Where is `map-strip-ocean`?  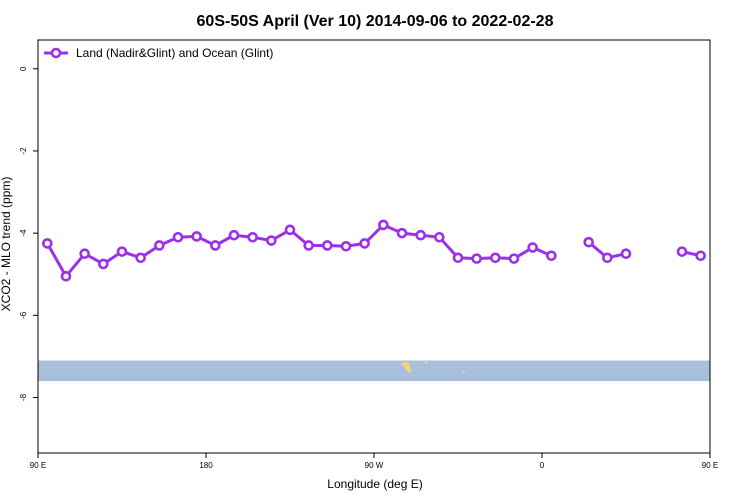
map-strip-ocean is located at coordinates (374, 371).